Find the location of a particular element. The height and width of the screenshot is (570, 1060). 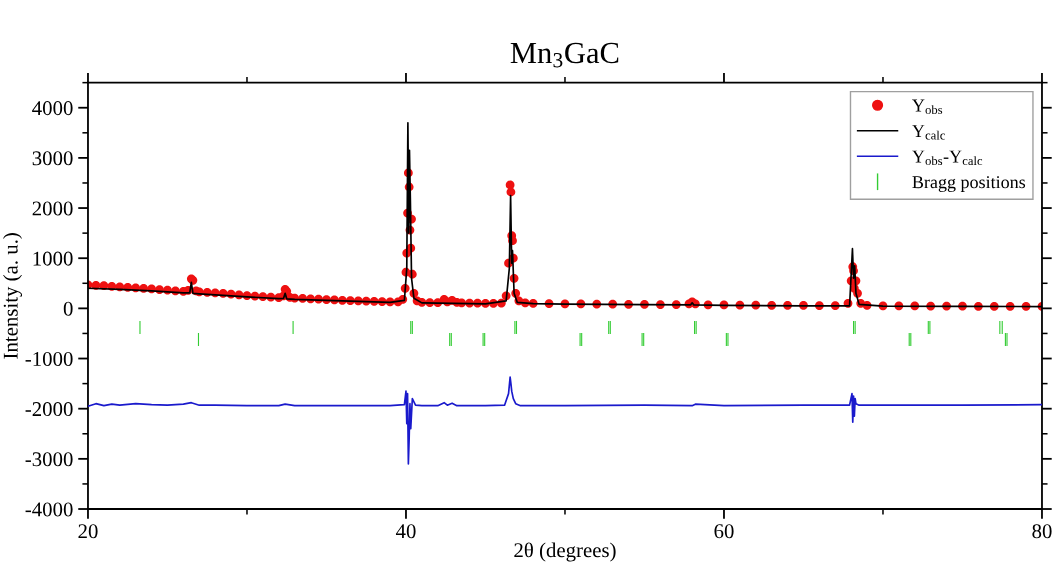

legend-label: Y$_{obs}$ is located at coordinates (927, 107).